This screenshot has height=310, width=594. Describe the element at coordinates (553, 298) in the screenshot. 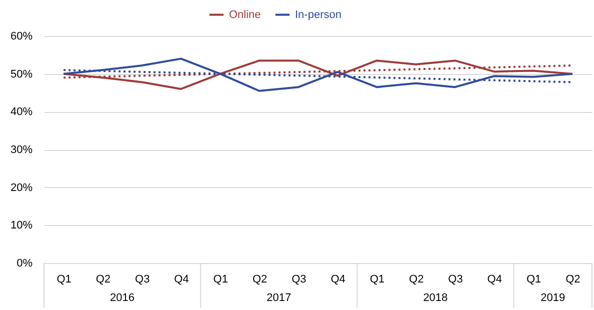

I see `text: 2019` at that location.